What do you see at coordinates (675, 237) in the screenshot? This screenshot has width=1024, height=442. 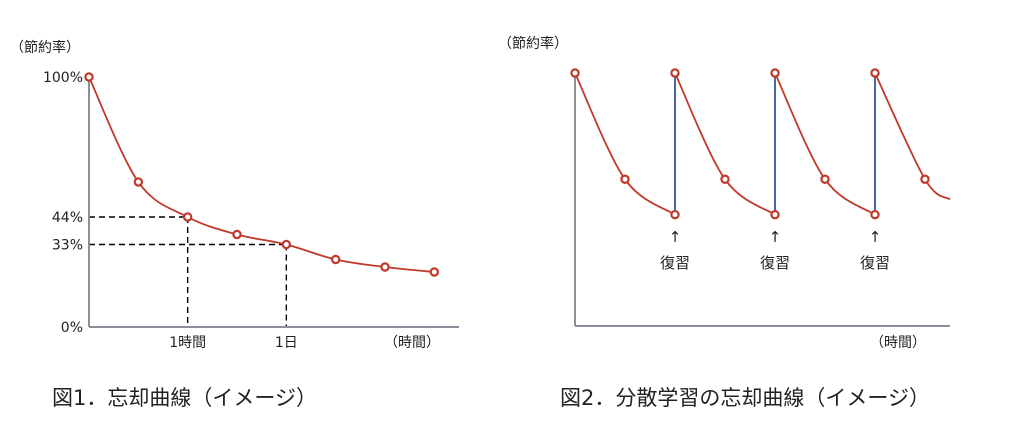 I see `review-arrow-icon-0: ↑` at bounding box center [675, 237].